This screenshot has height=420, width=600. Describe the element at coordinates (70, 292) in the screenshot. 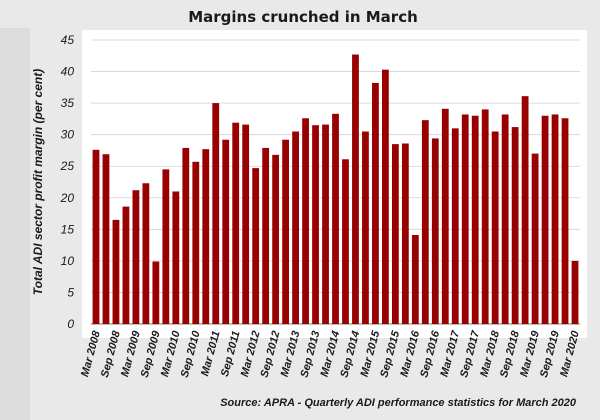

I see `y-tick-label: 5` at that location.